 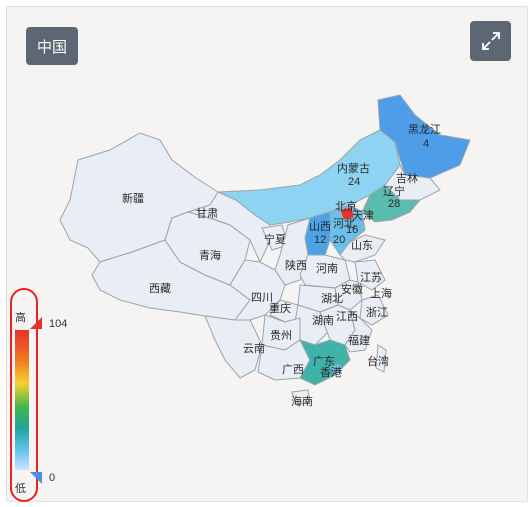 I want to click on label-henan: 河南, so click(x=327, y=269).